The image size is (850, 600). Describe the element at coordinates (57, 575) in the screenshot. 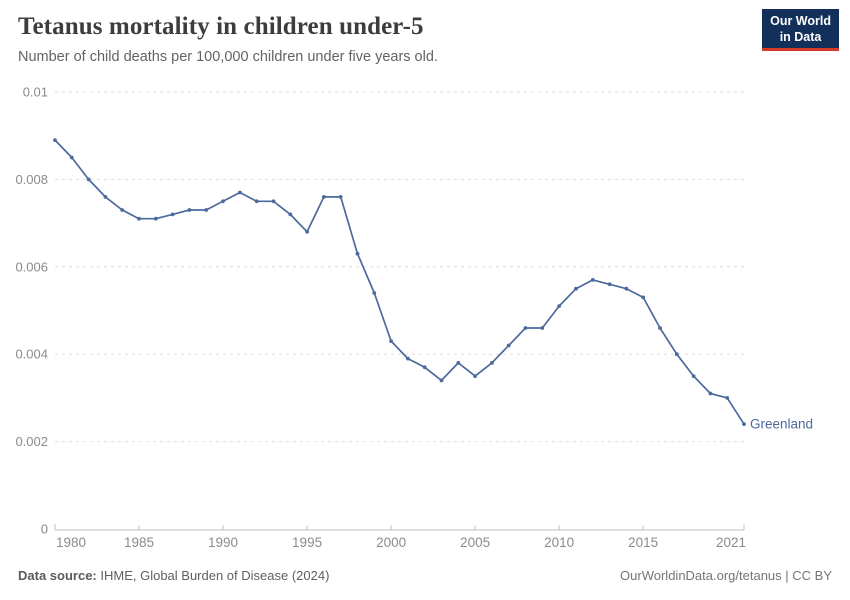

I see `data-source-label: Data source:` at that location.